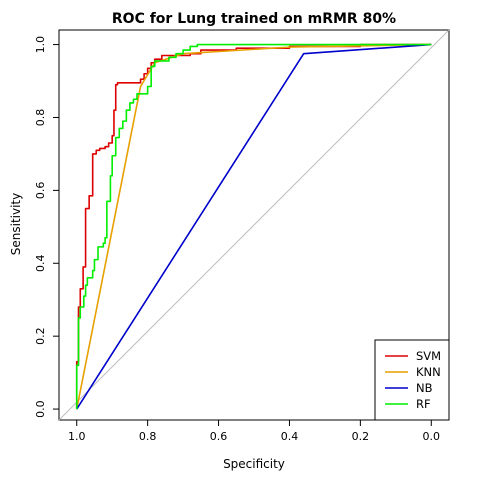 Image resolution: width=480 pixels, height=480 pixels. Describe the element at coordinates (361, 436) in the screenshot. I see `x-tick-label: 0.2` at that location.